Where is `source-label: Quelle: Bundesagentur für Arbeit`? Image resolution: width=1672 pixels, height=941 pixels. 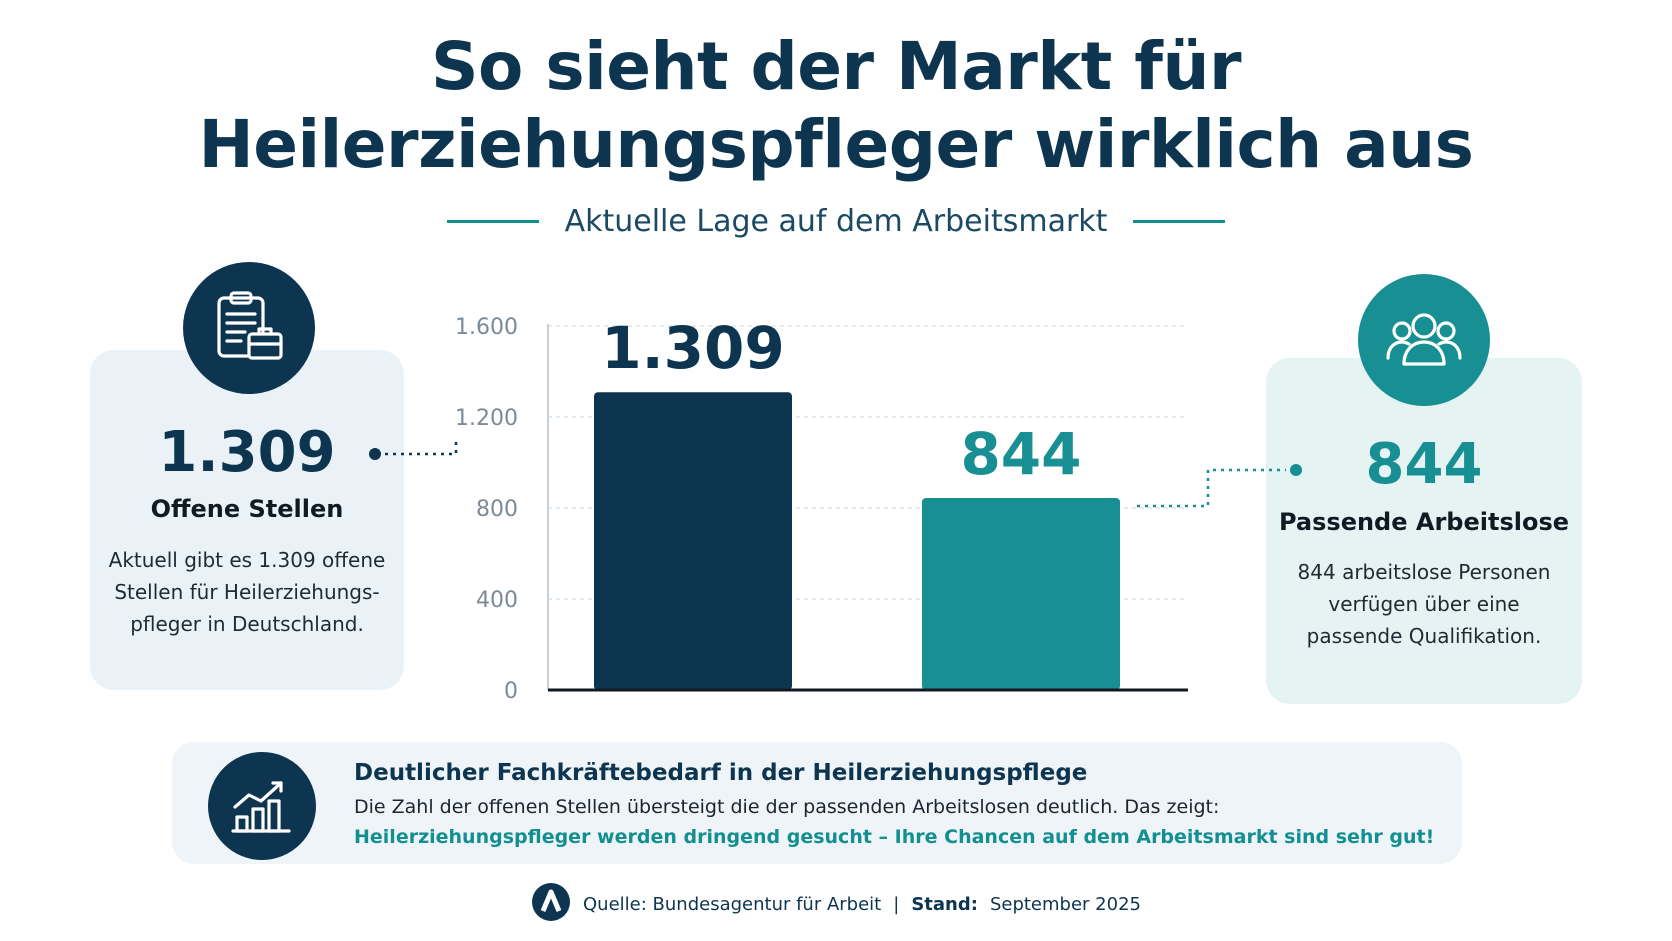
source-label: Quelle: Bundesagentur für Arbeit is located at coordinates (732, 904).